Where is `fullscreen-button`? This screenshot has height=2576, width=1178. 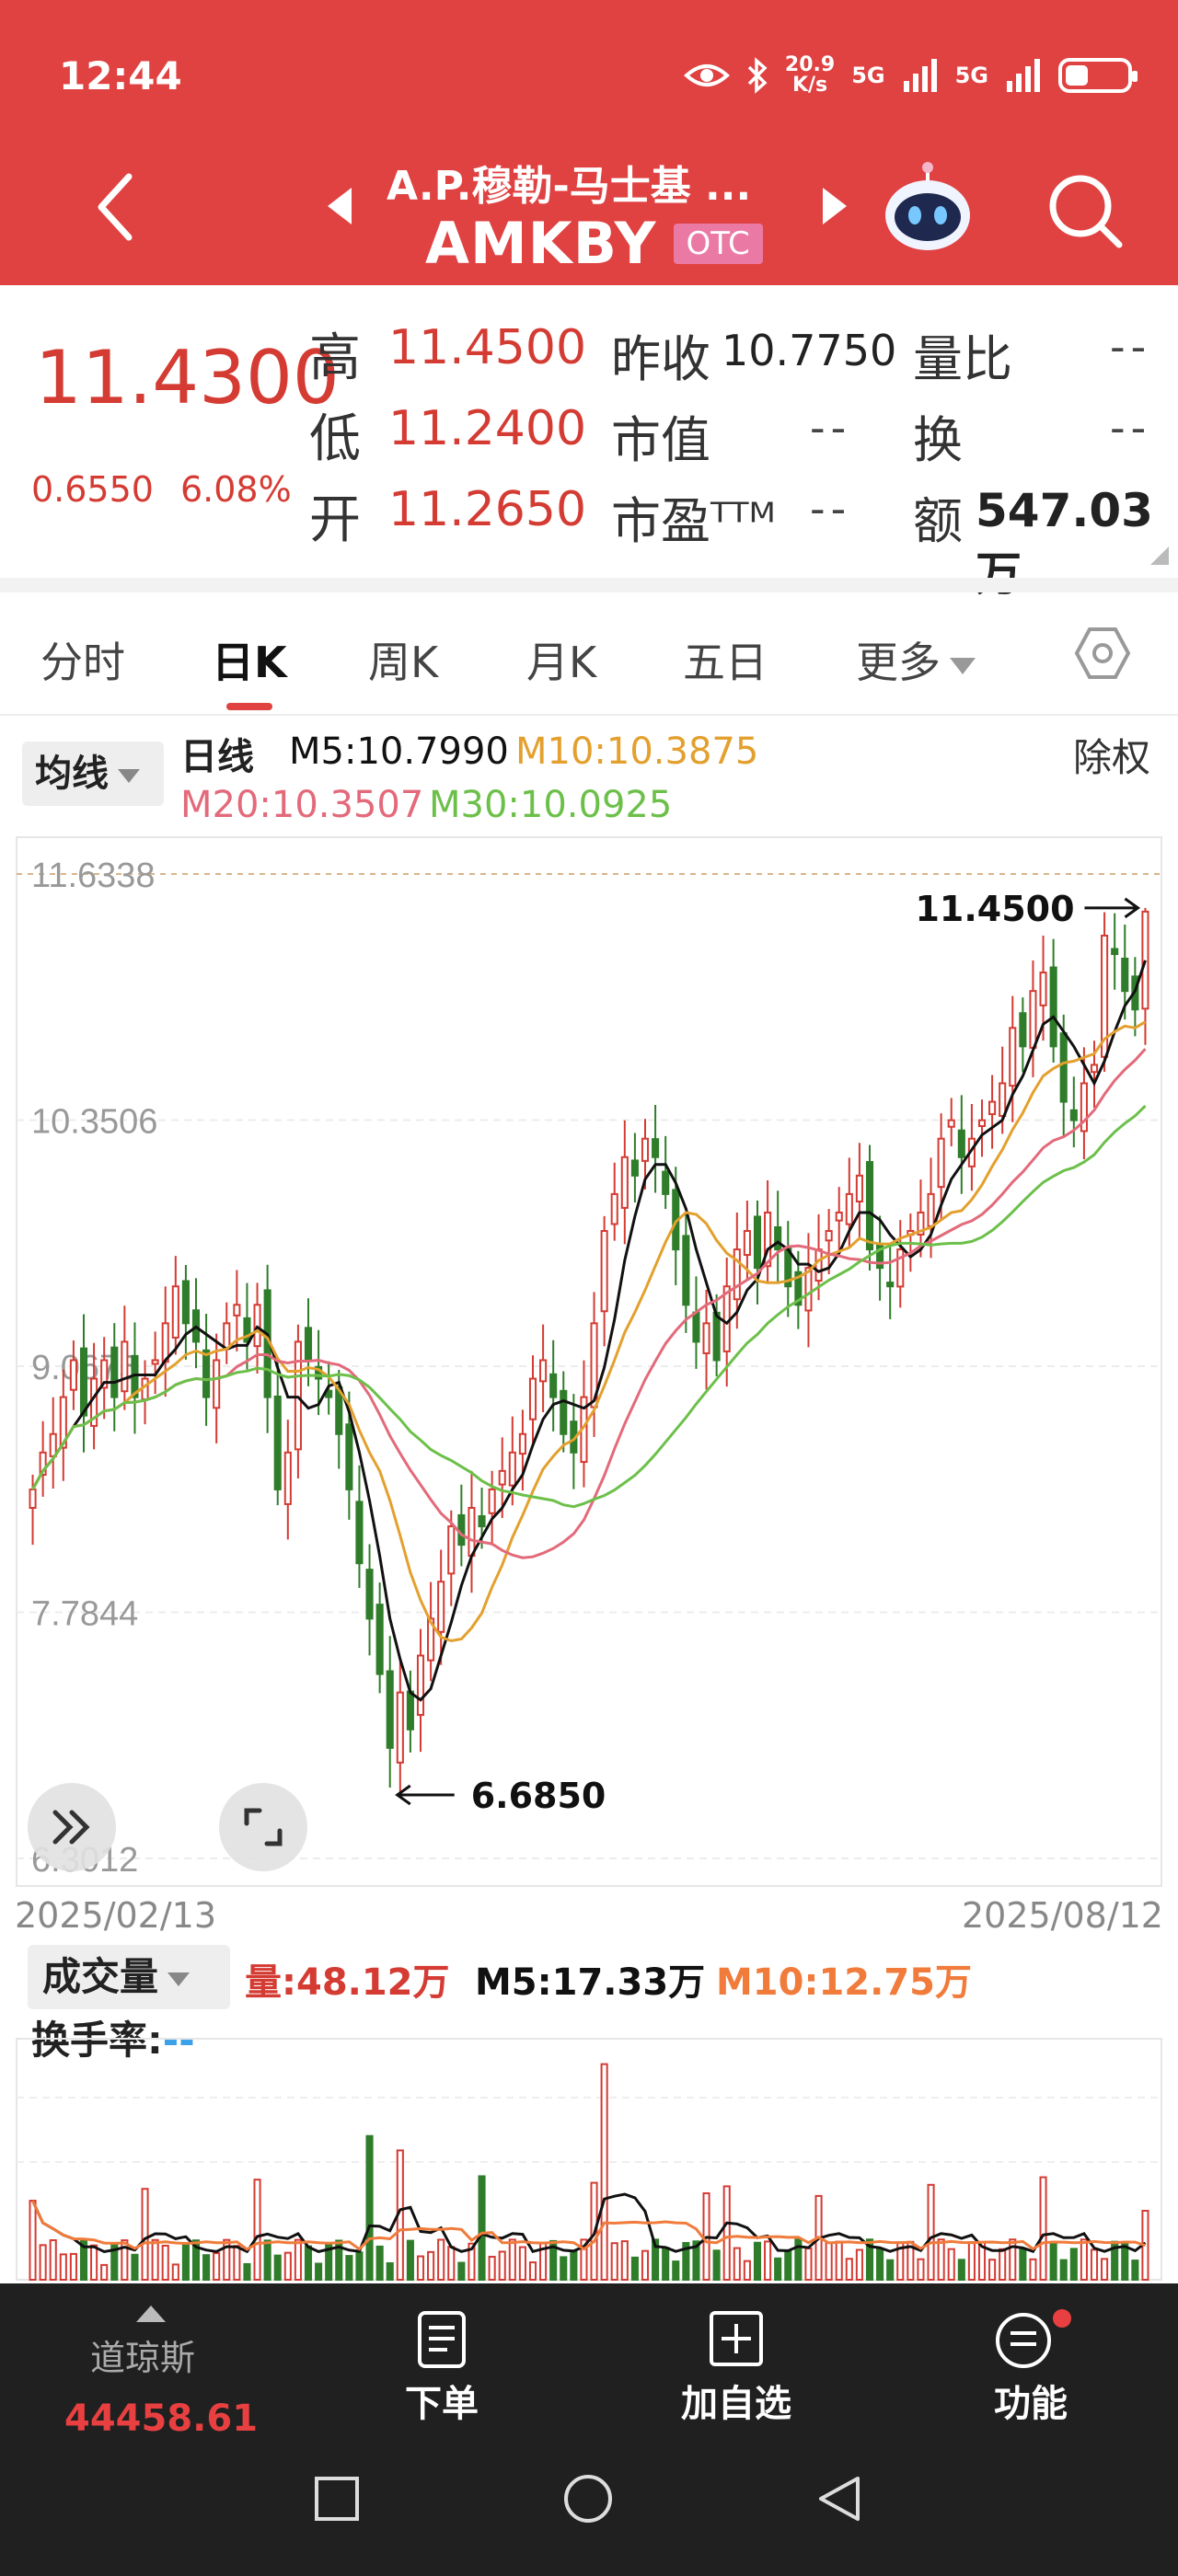 fullscreen-button is located at coordinates (263, 1827).